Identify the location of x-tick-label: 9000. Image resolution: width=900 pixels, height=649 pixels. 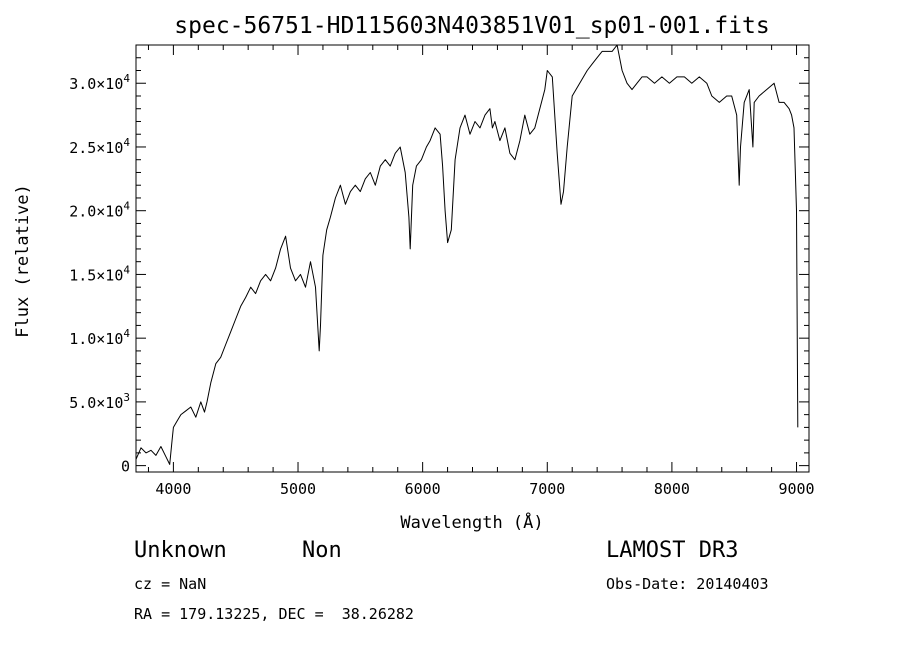
(796, 489).